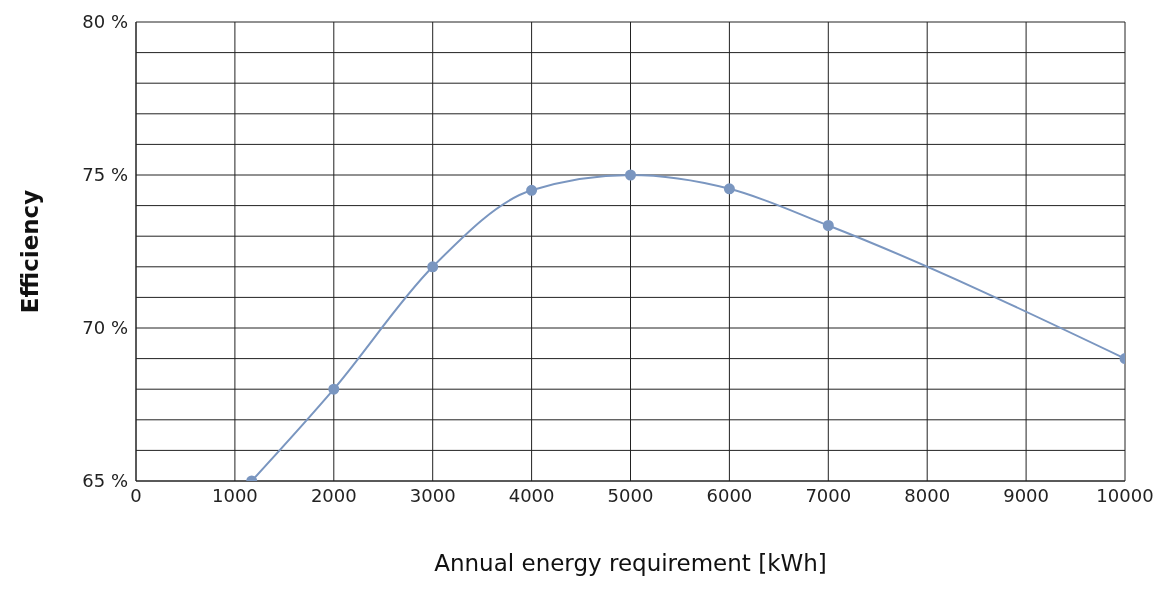 This screenshot has height=589, width=1163. Describe the element at coordinates (333, 495) in the screenshot. I see `x-tick-label: 2000` at that location.